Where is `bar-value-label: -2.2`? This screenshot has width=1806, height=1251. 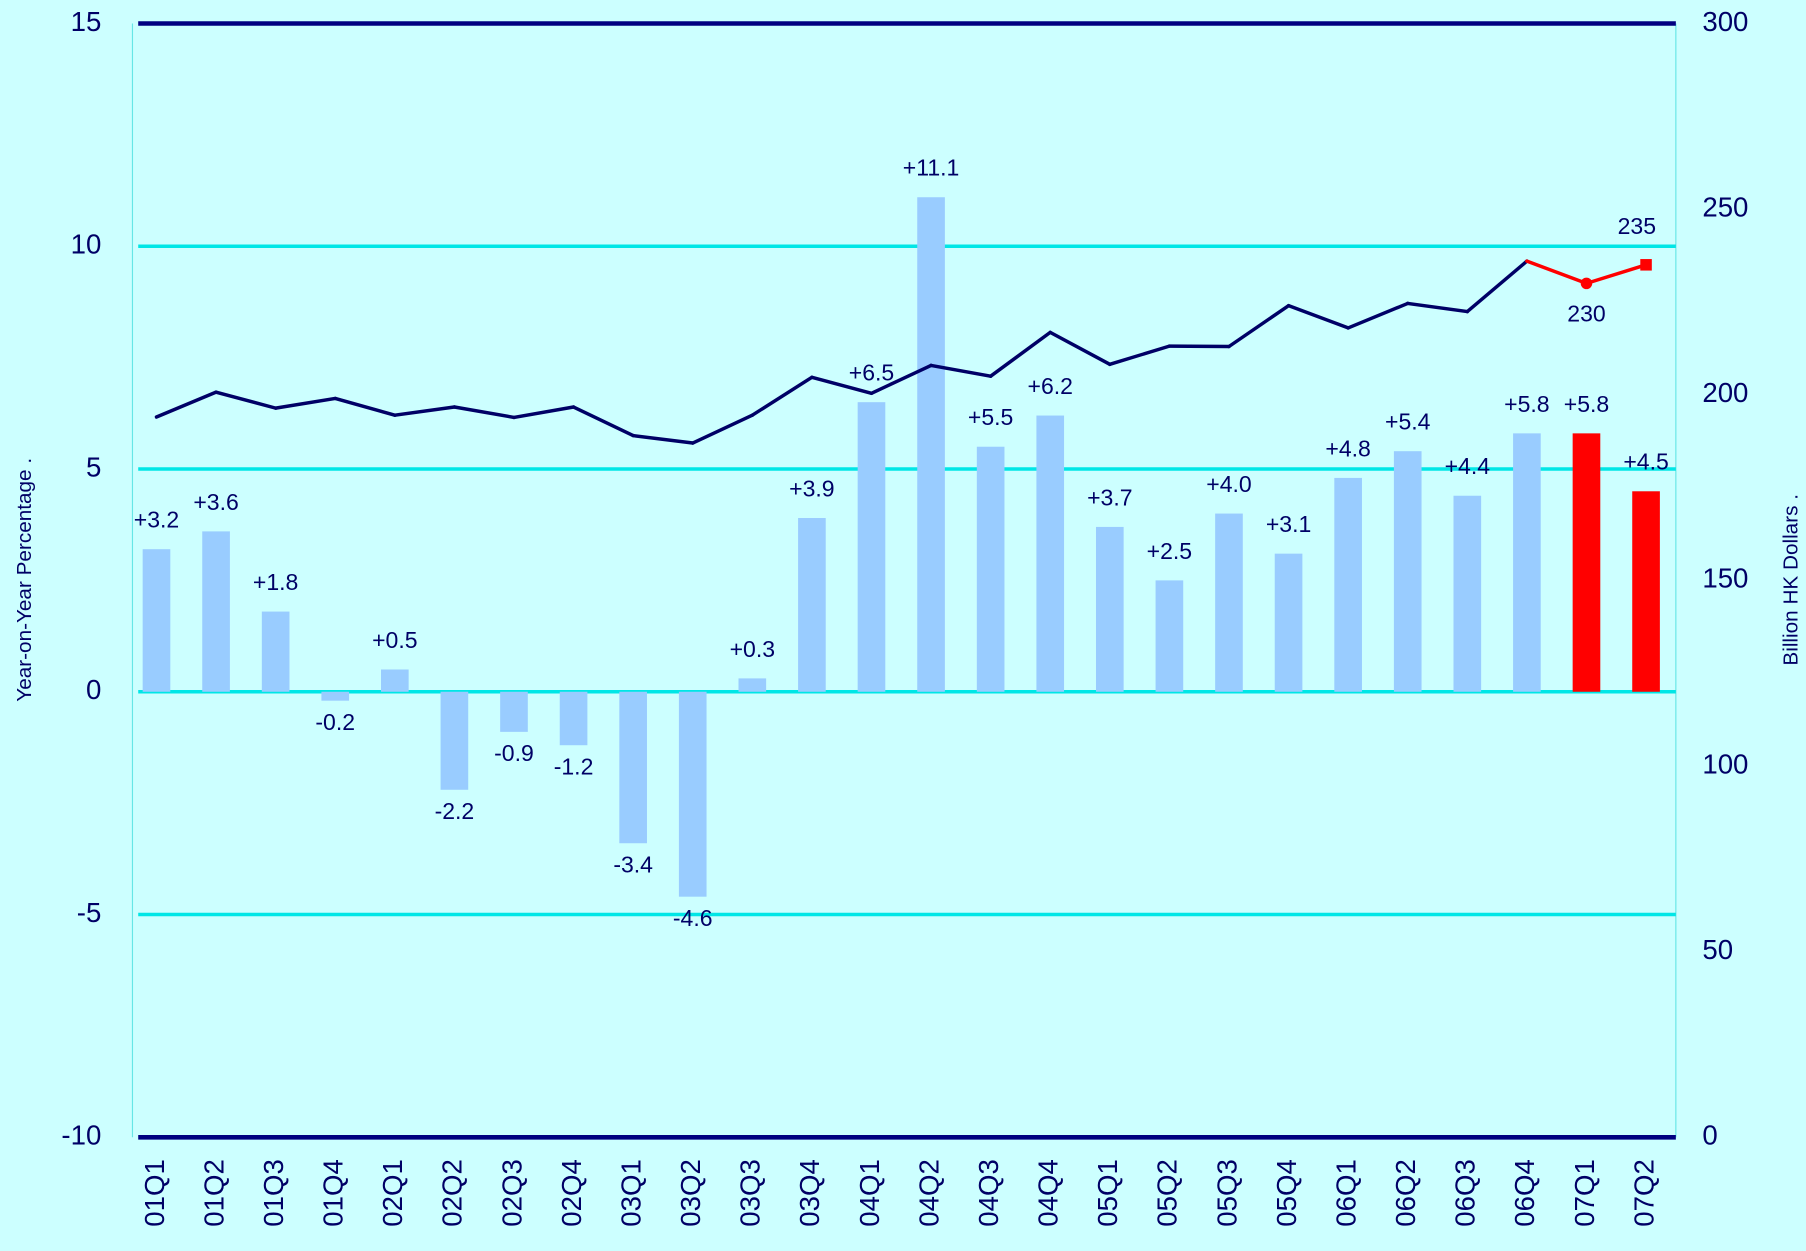
bar-value-label: -2.2 is located at coordinates (455, 811).